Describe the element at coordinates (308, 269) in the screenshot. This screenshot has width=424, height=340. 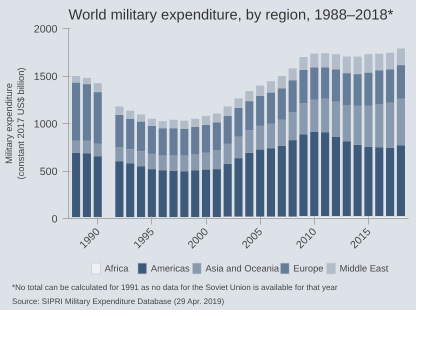
I see `legend-label: Europe` at that location.